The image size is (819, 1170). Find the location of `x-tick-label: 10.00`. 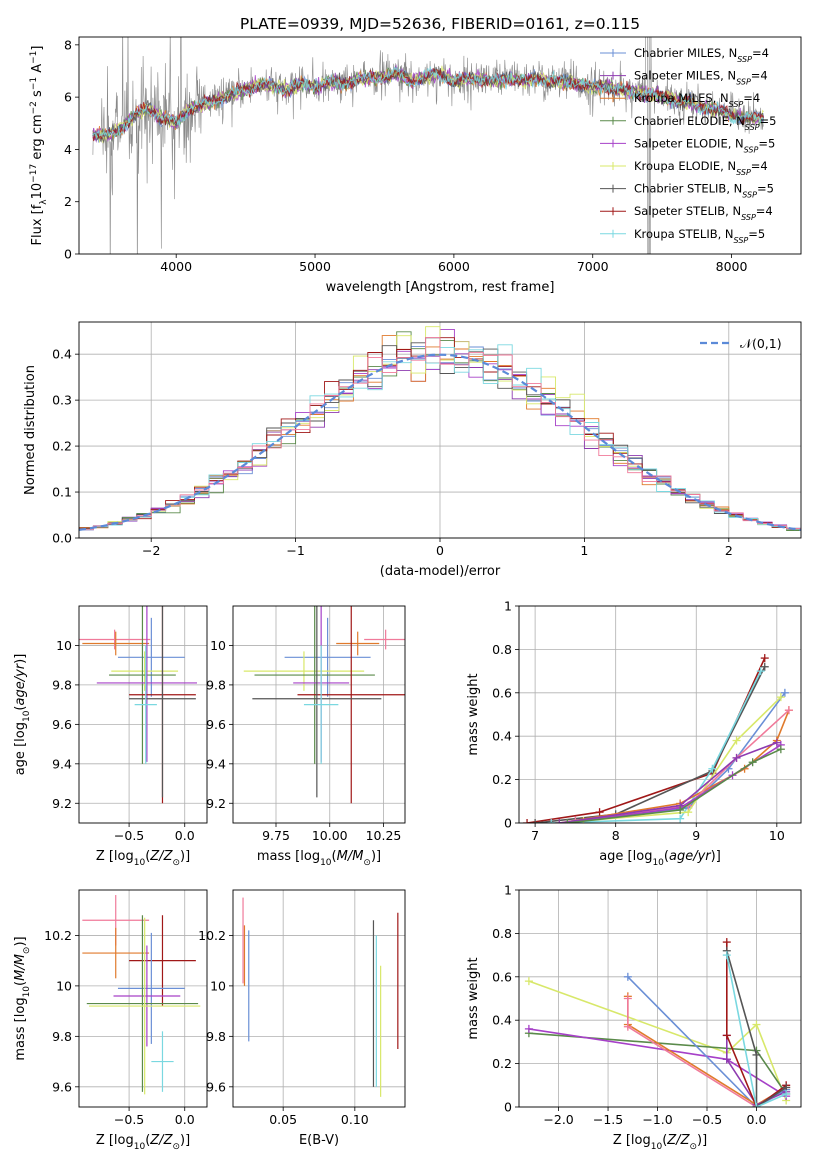

x-tick-label: 10.00 is located at coordinates (330, 835).